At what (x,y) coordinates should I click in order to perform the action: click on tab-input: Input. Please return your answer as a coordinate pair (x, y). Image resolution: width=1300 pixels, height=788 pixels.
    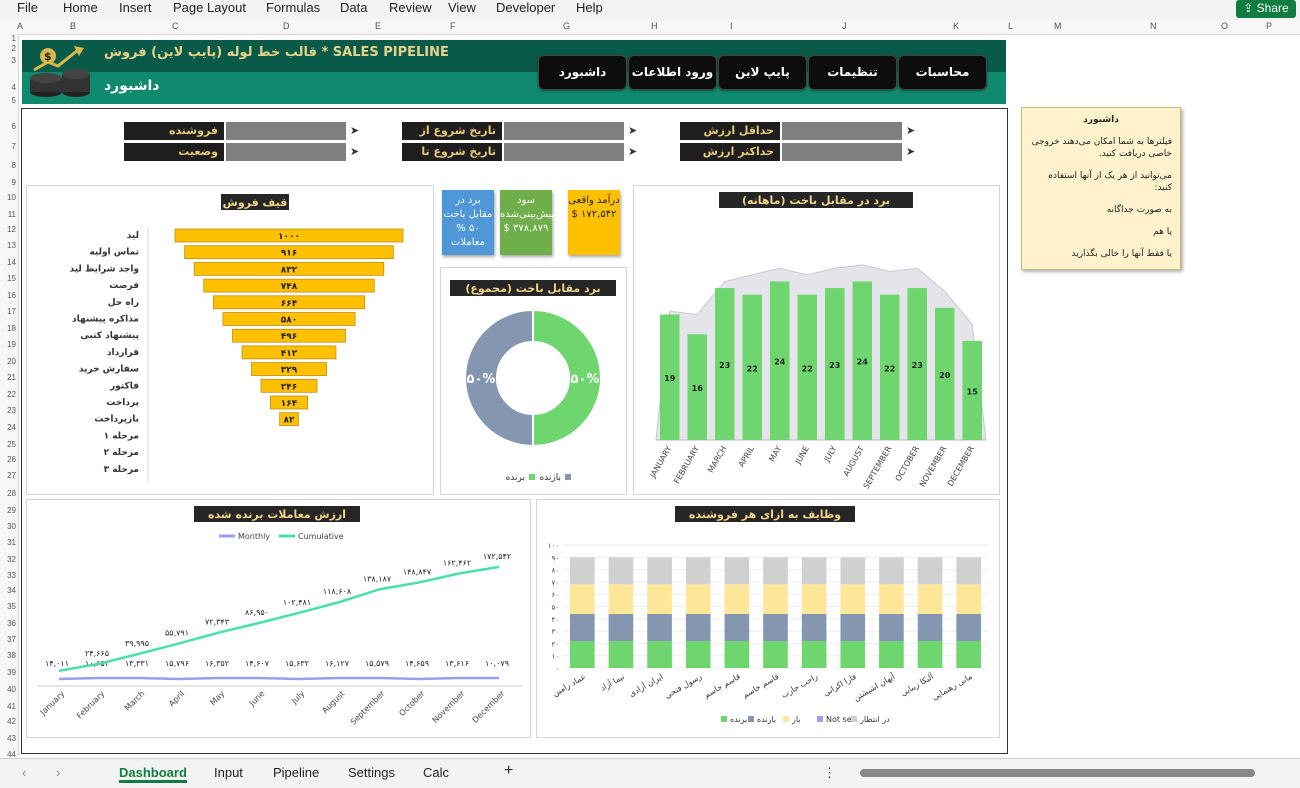
    Looking at the image, I should click on (228, 772).